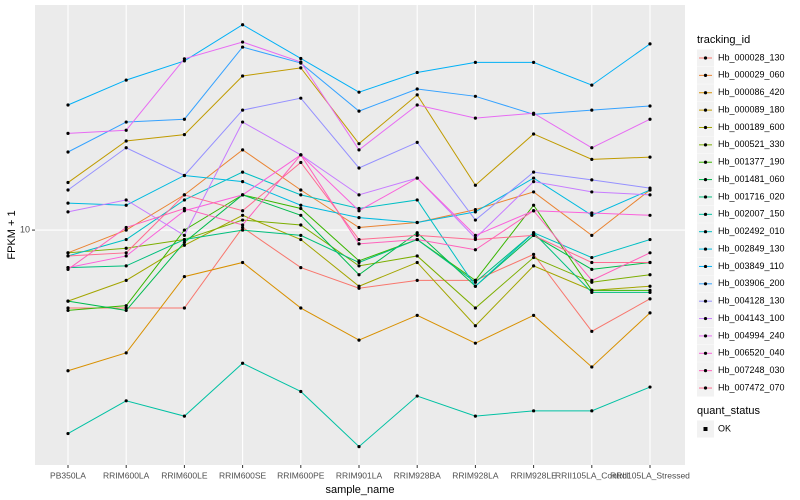  I want to click on legend-label: Hb_000521_330, so click(751, 144).